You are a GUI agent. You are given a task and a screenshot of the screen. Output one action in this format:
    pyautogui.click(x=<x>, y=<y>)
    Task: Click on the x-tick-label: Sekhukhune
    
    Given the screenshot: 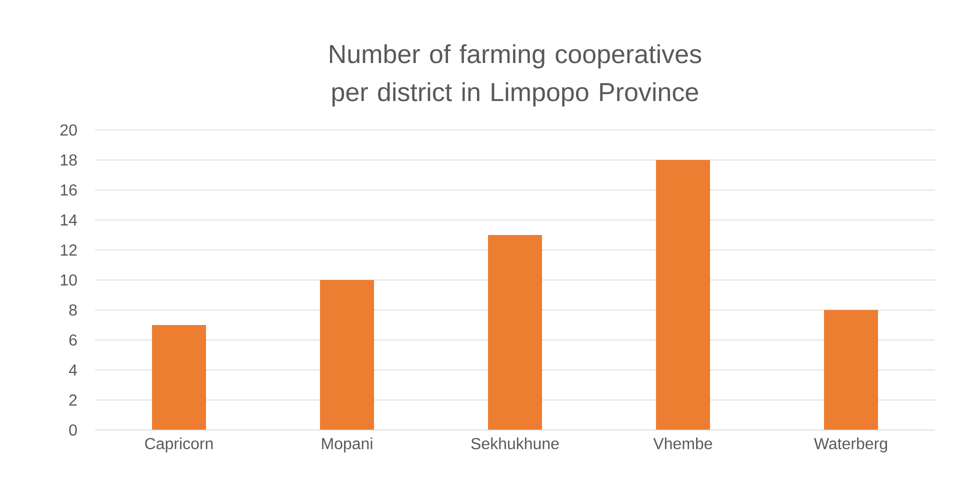 What is the action you would take?
    pyautogui.click(x=515, y=444)
    